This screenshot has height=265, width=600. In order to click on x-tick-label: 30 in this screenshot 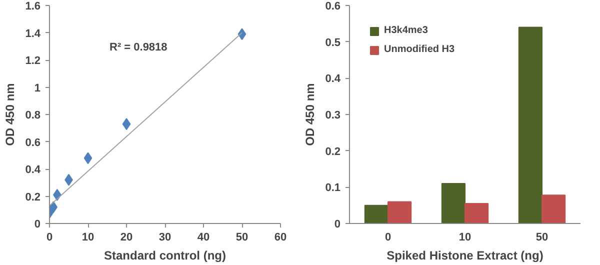, I will do `click(165, 238)`.